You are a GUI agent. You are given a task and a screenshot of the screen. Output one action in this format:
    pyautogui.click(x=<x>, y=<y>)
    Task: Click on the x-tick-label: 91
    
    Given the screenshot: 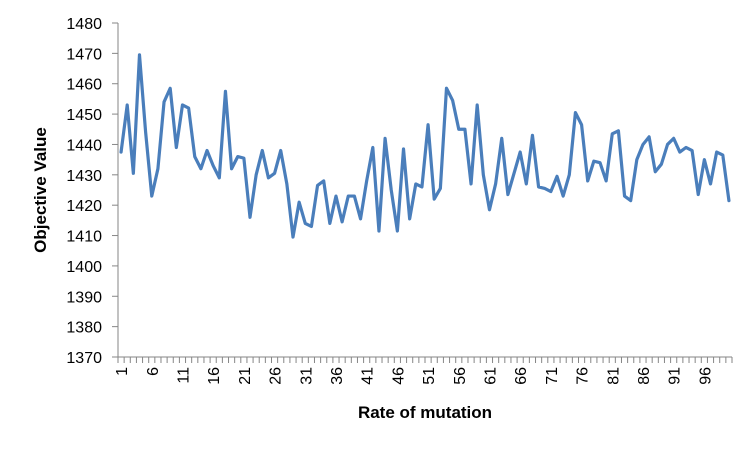 What is the action you would take?
    pyautogui.click(x=675, y=376)
    